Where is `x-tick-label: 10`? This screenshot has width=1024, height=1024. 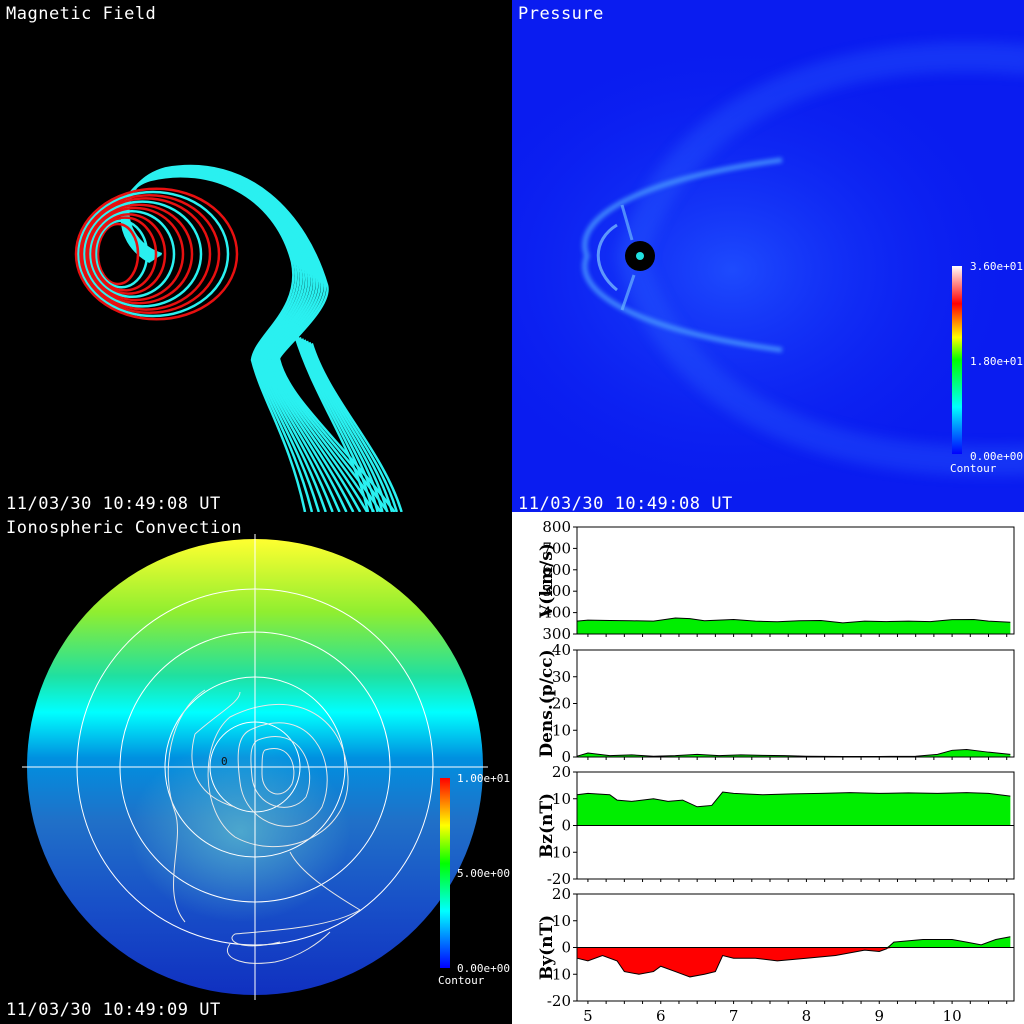 x-tick-label: 10 is located at coordinates (952, 1015).